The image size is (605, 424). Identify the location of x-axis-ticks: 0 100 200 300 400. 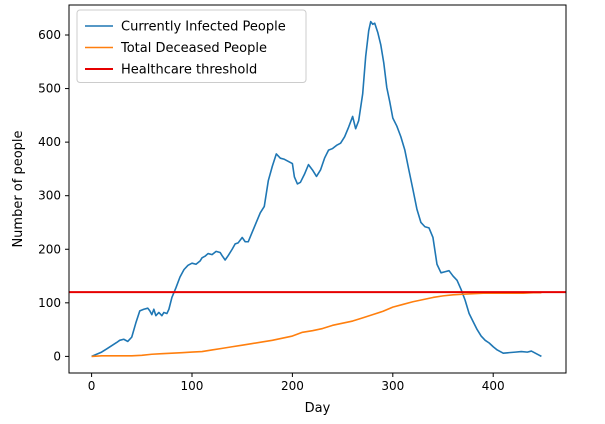
(296, 383).